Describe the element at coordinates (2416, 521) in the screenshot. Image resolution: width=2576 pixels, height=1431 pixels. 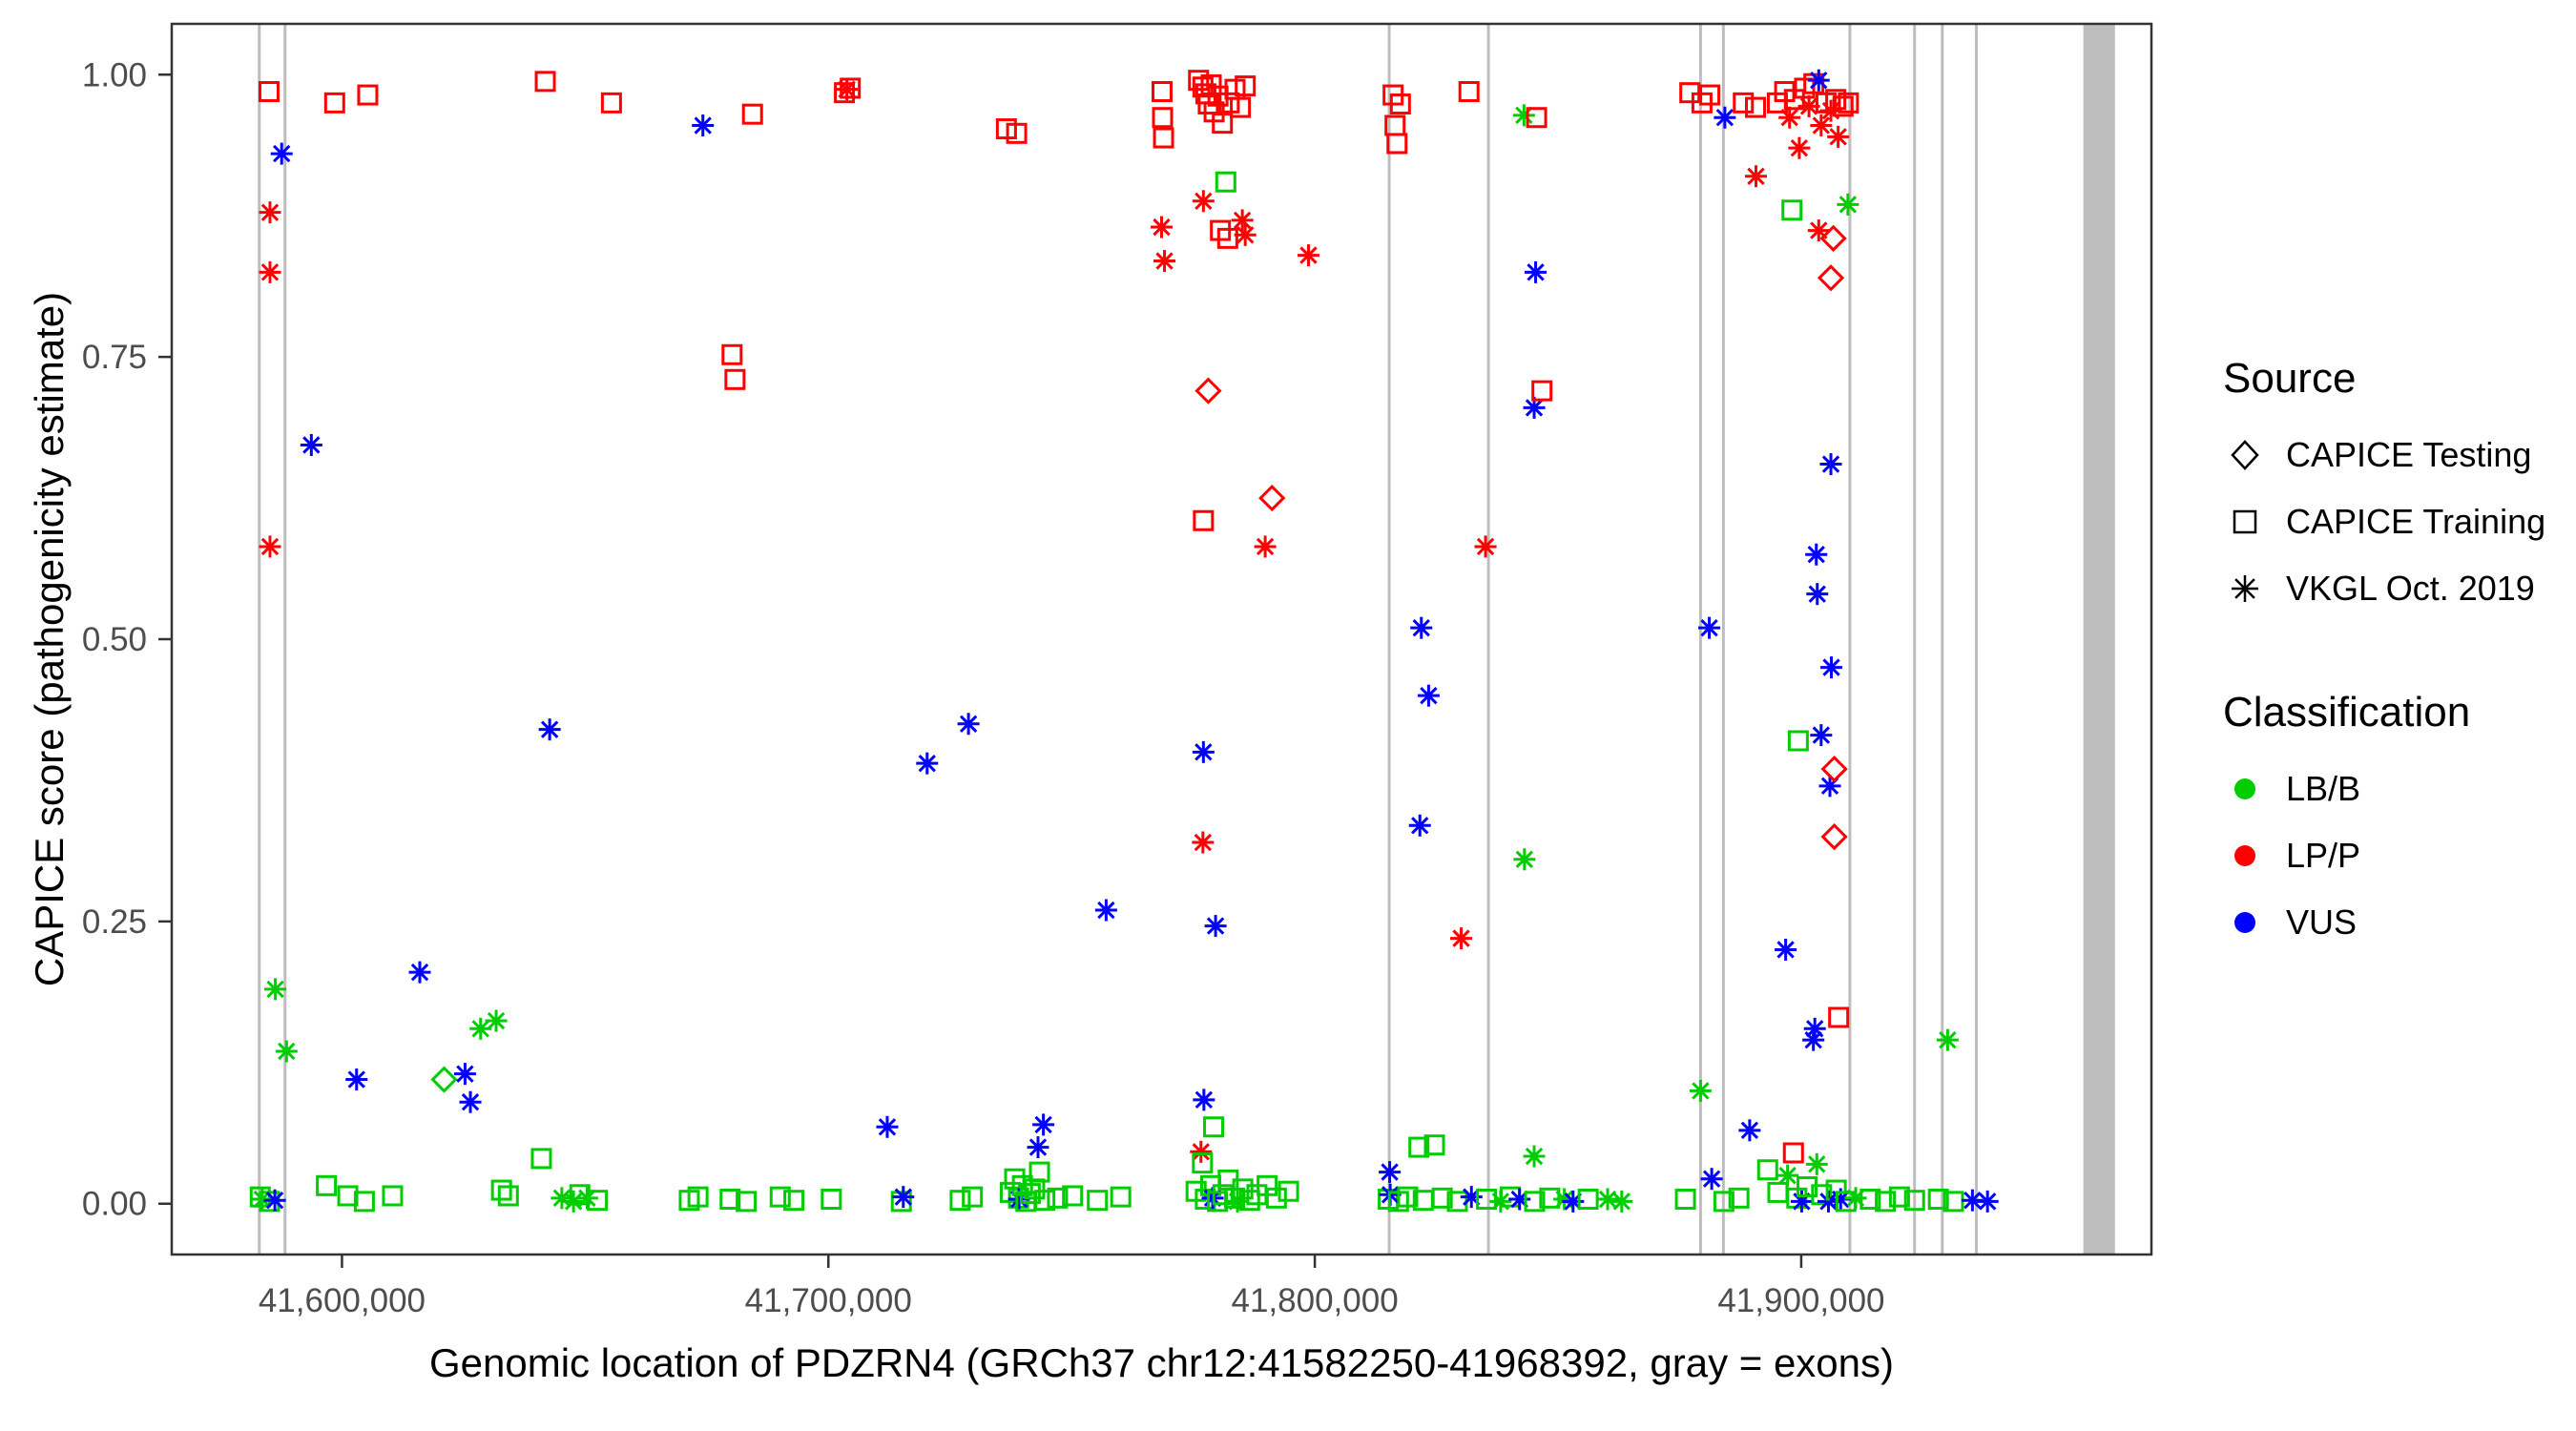
I see `legend-item-label: CAPICE Training` at that location.